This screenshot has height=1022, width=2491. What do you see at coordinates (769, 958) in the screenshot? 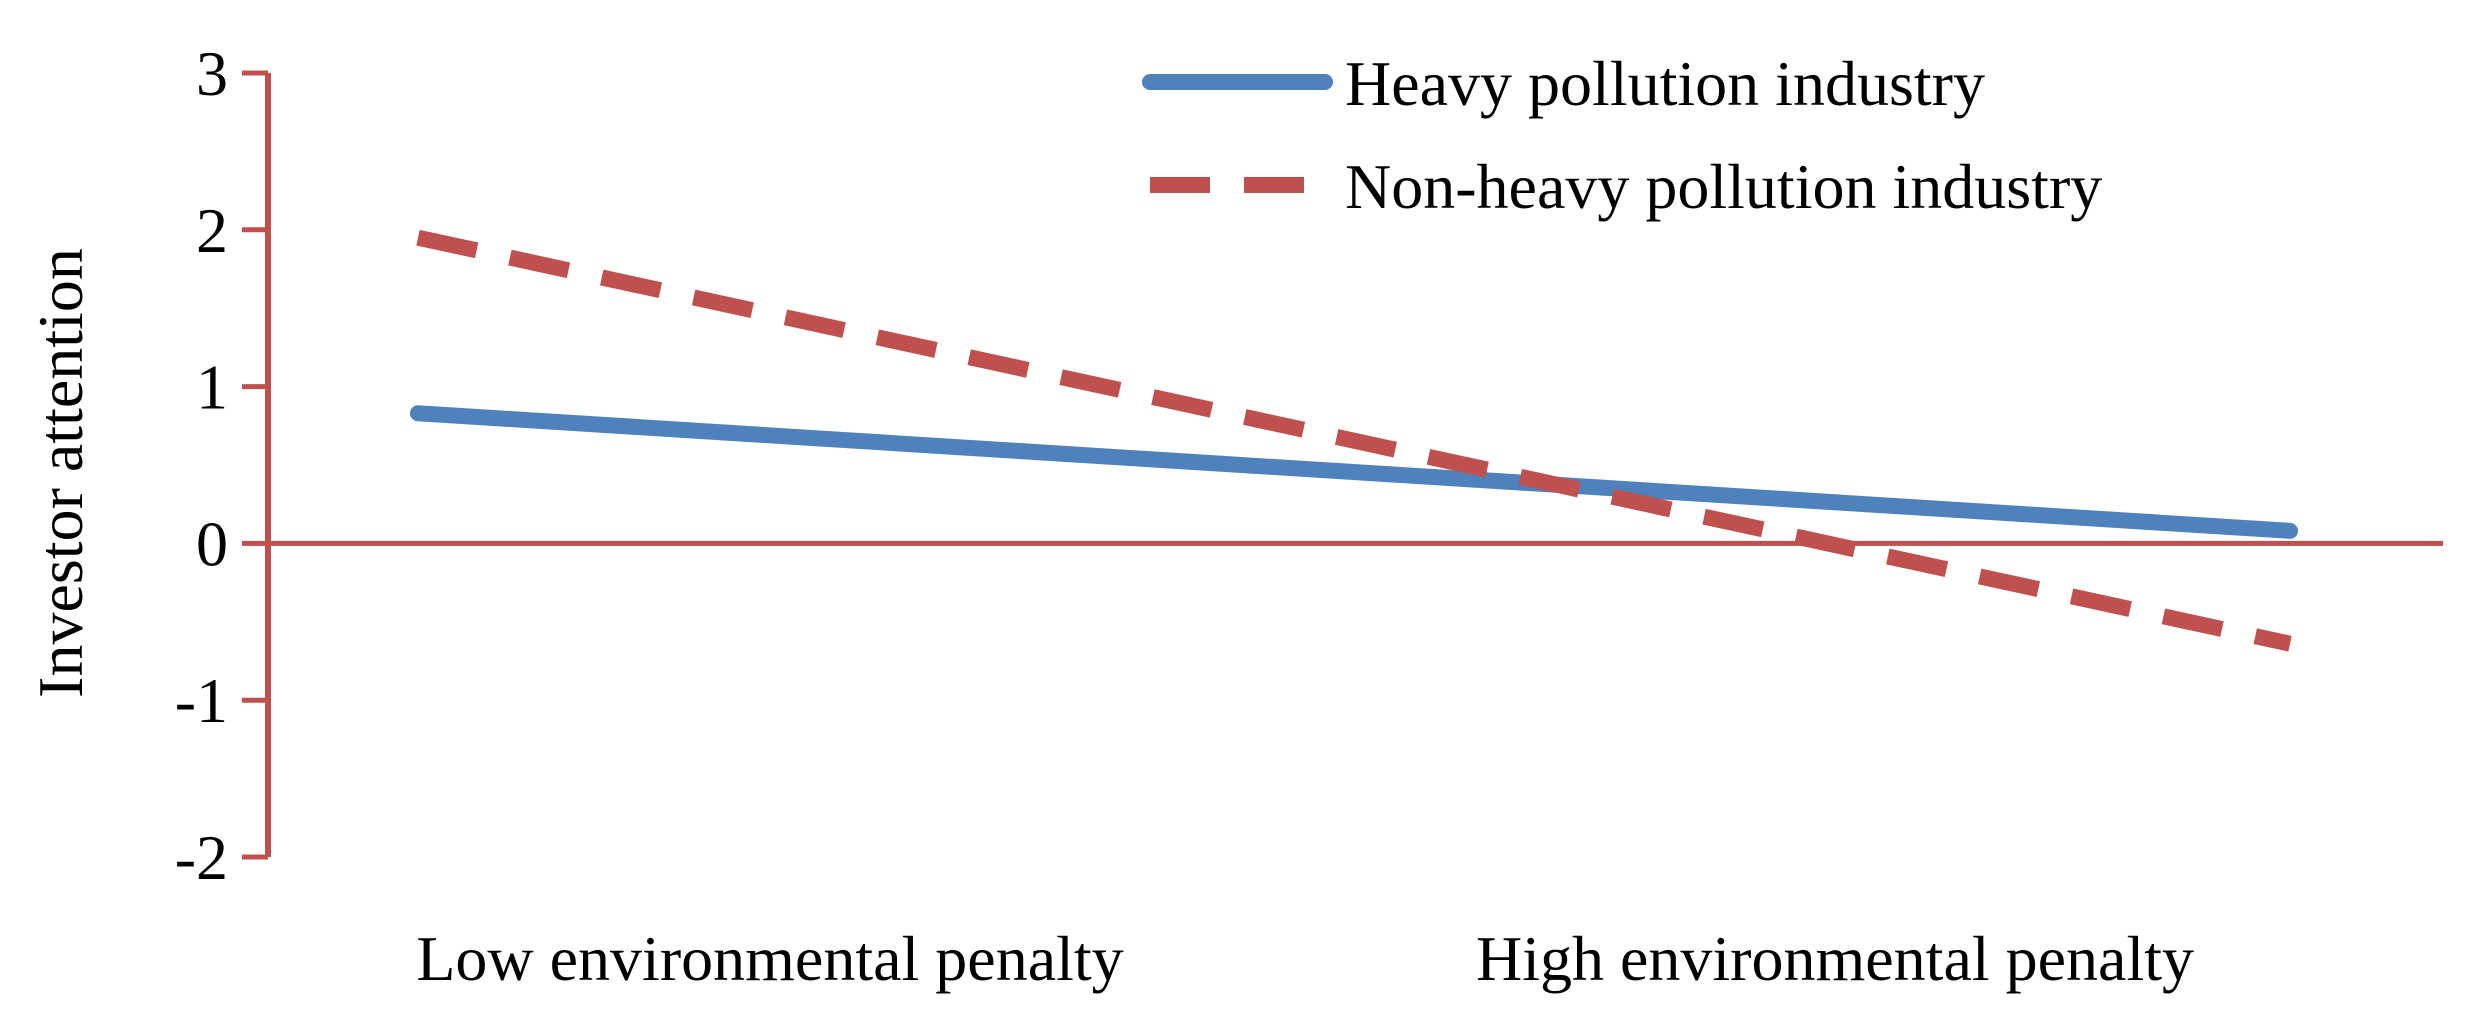
I see `x-category-label-low: Low environmental penalty` at bounding box center [769, 958].